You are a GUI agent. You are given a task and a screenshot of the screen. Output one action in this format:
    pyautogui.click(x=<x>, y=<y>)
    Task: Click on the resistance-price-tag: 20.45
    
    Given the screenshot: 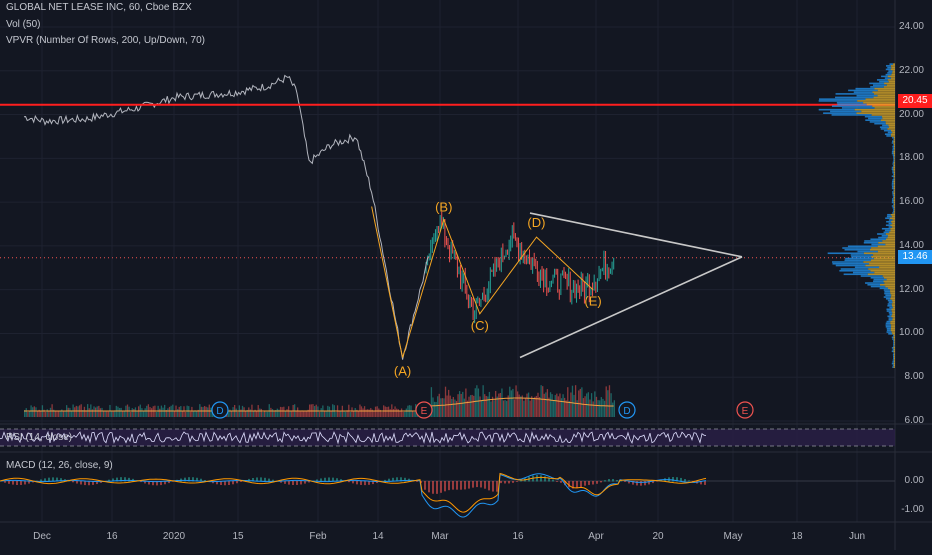 What is the action you would take?
    pyautogui.click(x=915, y=101)
    